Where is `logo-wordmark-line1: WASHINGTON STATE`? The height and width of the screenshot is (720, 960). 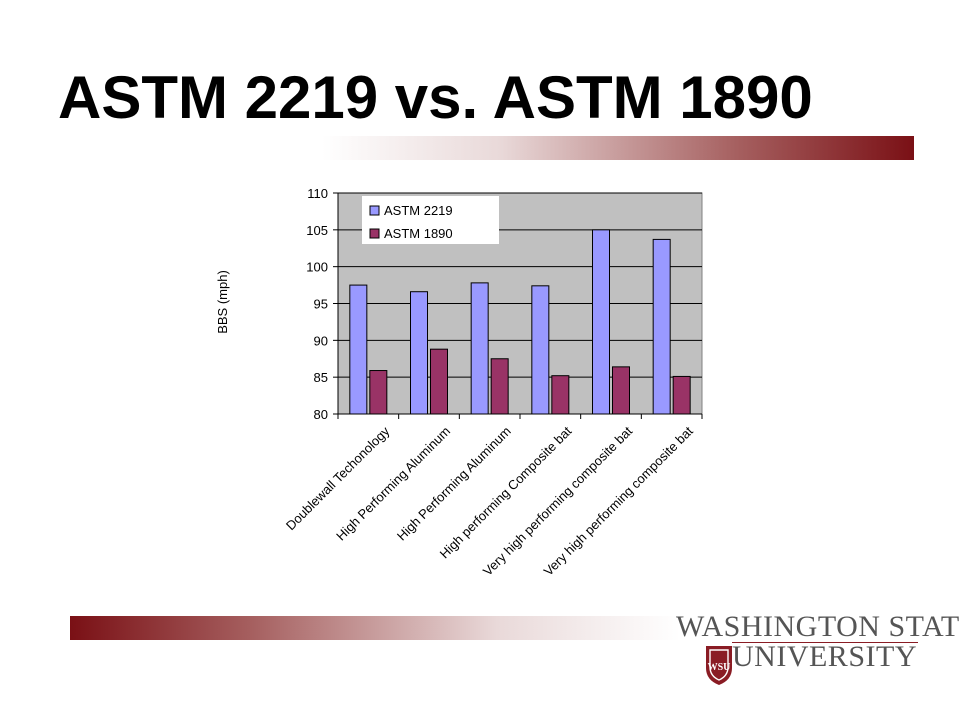
logo-wordmark-line1: WASHINGTON STATE is located at coordinates (818, 626).